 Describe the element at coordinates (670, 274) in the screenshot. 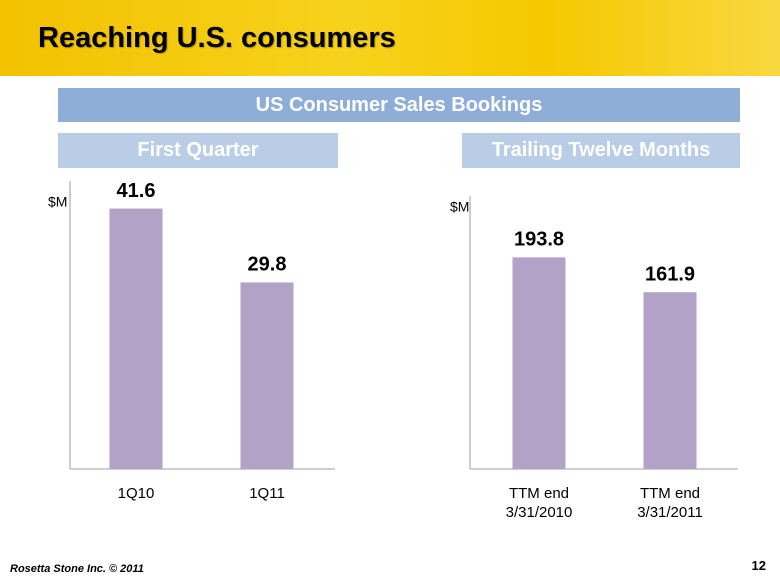

I see `value-label: 161.9` at that location.